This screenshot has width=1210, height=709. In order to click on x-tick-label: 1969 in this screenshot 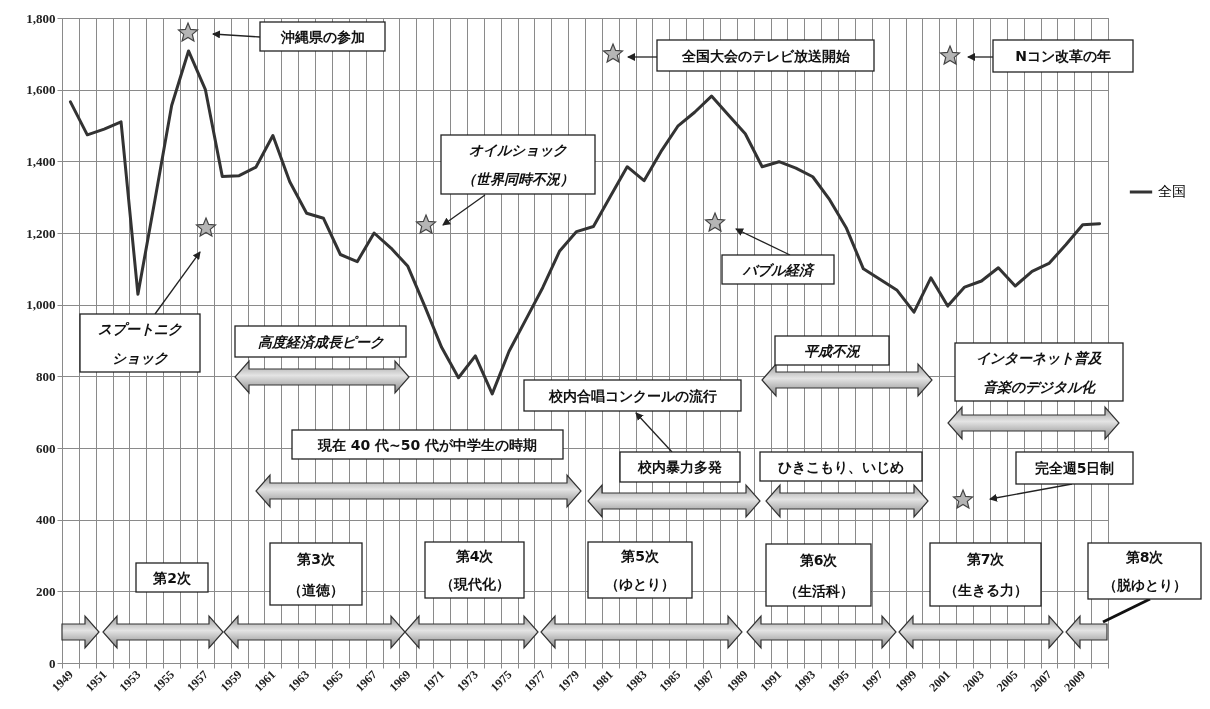, I will do `click(400, 681)`.